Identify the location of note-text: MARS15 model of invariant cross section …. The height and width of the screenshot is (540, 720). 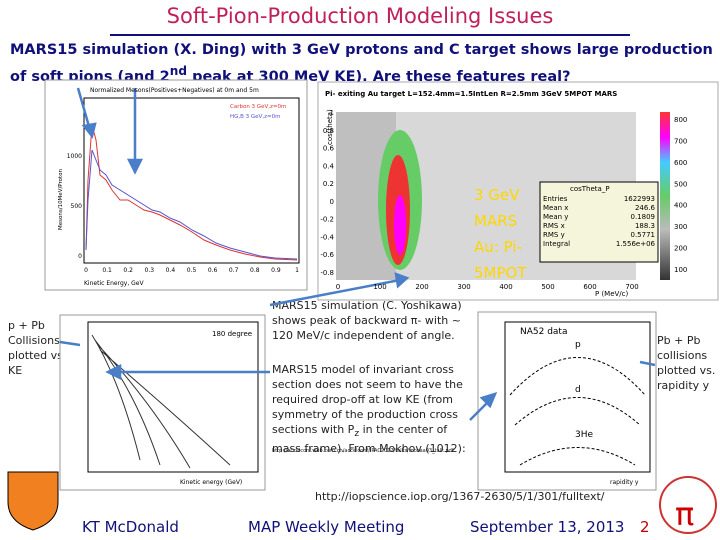
(367, 399).